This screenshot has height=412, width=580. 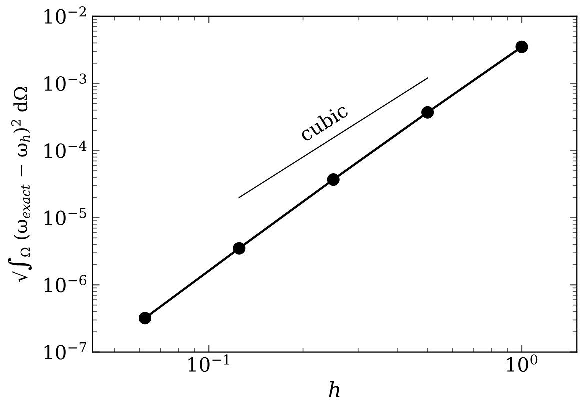 What do you see at coordinates (65, 284) in the screenshot?
I see `y-tick-label: 10$^{−6}$` at bounding box center [65, 284].